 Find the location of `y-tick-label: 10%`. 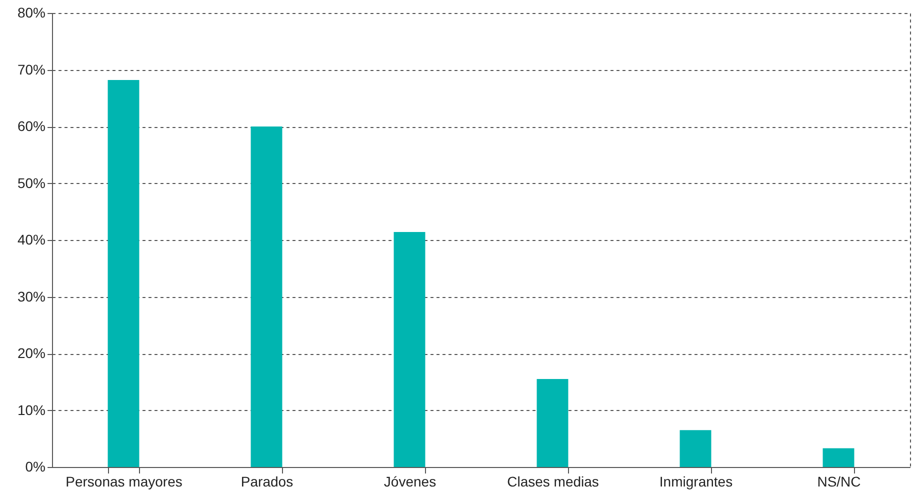

y-tick-label: 10% is located at coordinates (31, 410).